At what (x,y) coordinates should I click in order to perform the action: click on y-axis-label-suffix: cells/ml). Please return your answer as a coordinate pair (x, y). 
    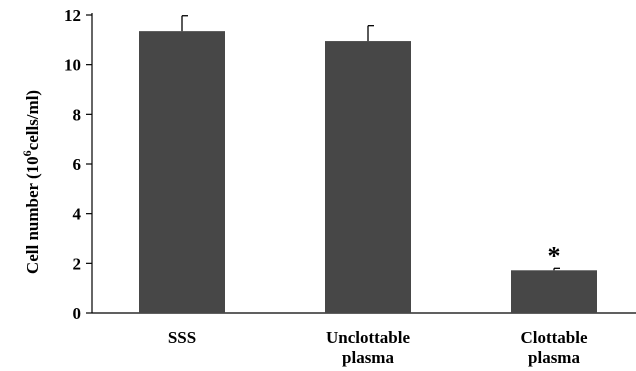
    Looking at the image, I should click on (32, 120).